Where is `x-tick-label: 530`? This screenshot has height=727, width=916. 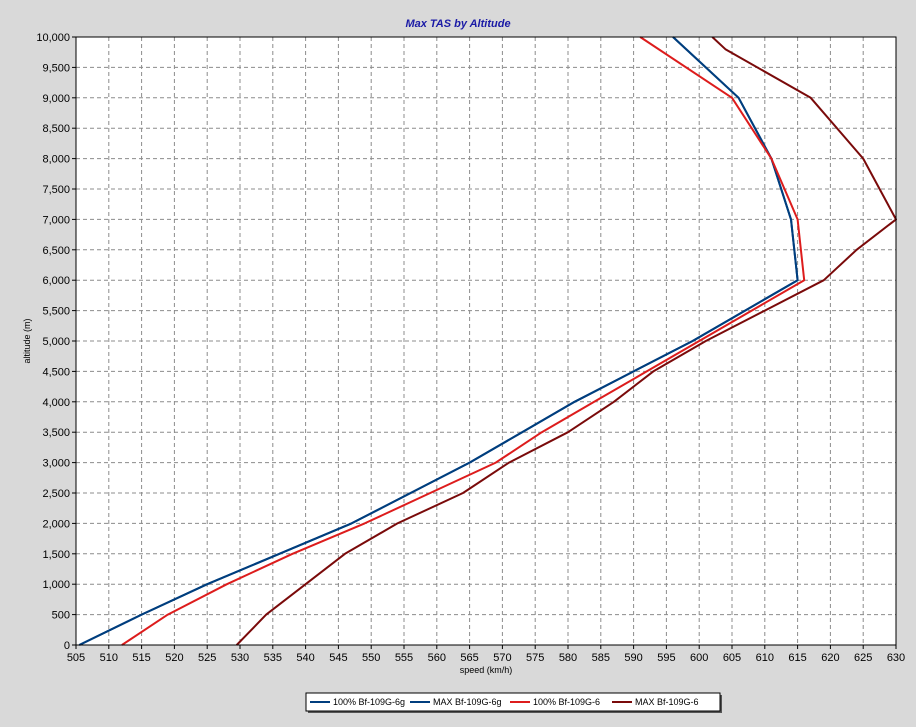
x-tick-label: 530 is located at coordinates (240, 658).